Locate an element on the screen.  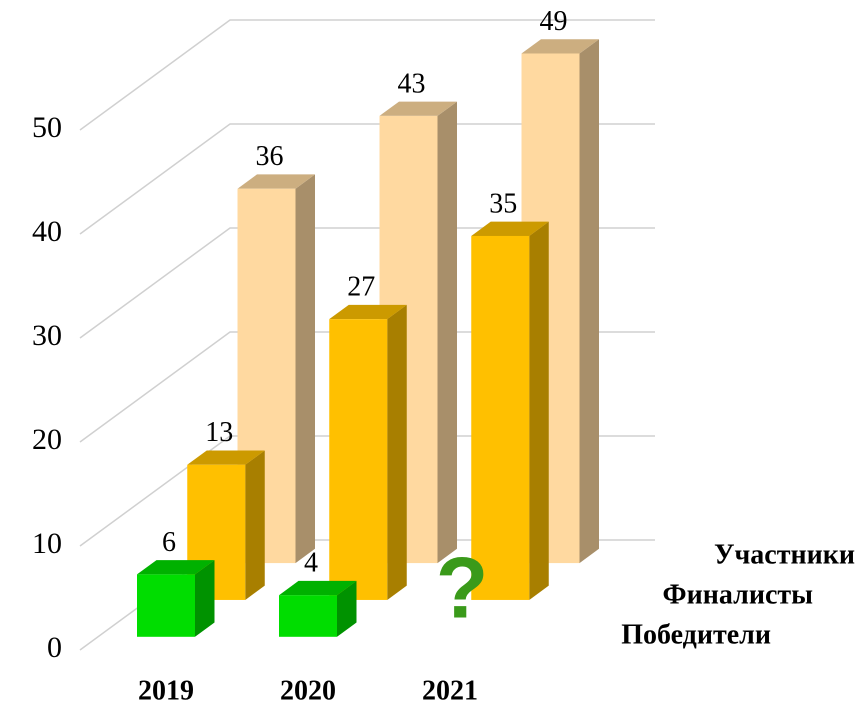
value-label: 13 is located at coordinates (219, 432).